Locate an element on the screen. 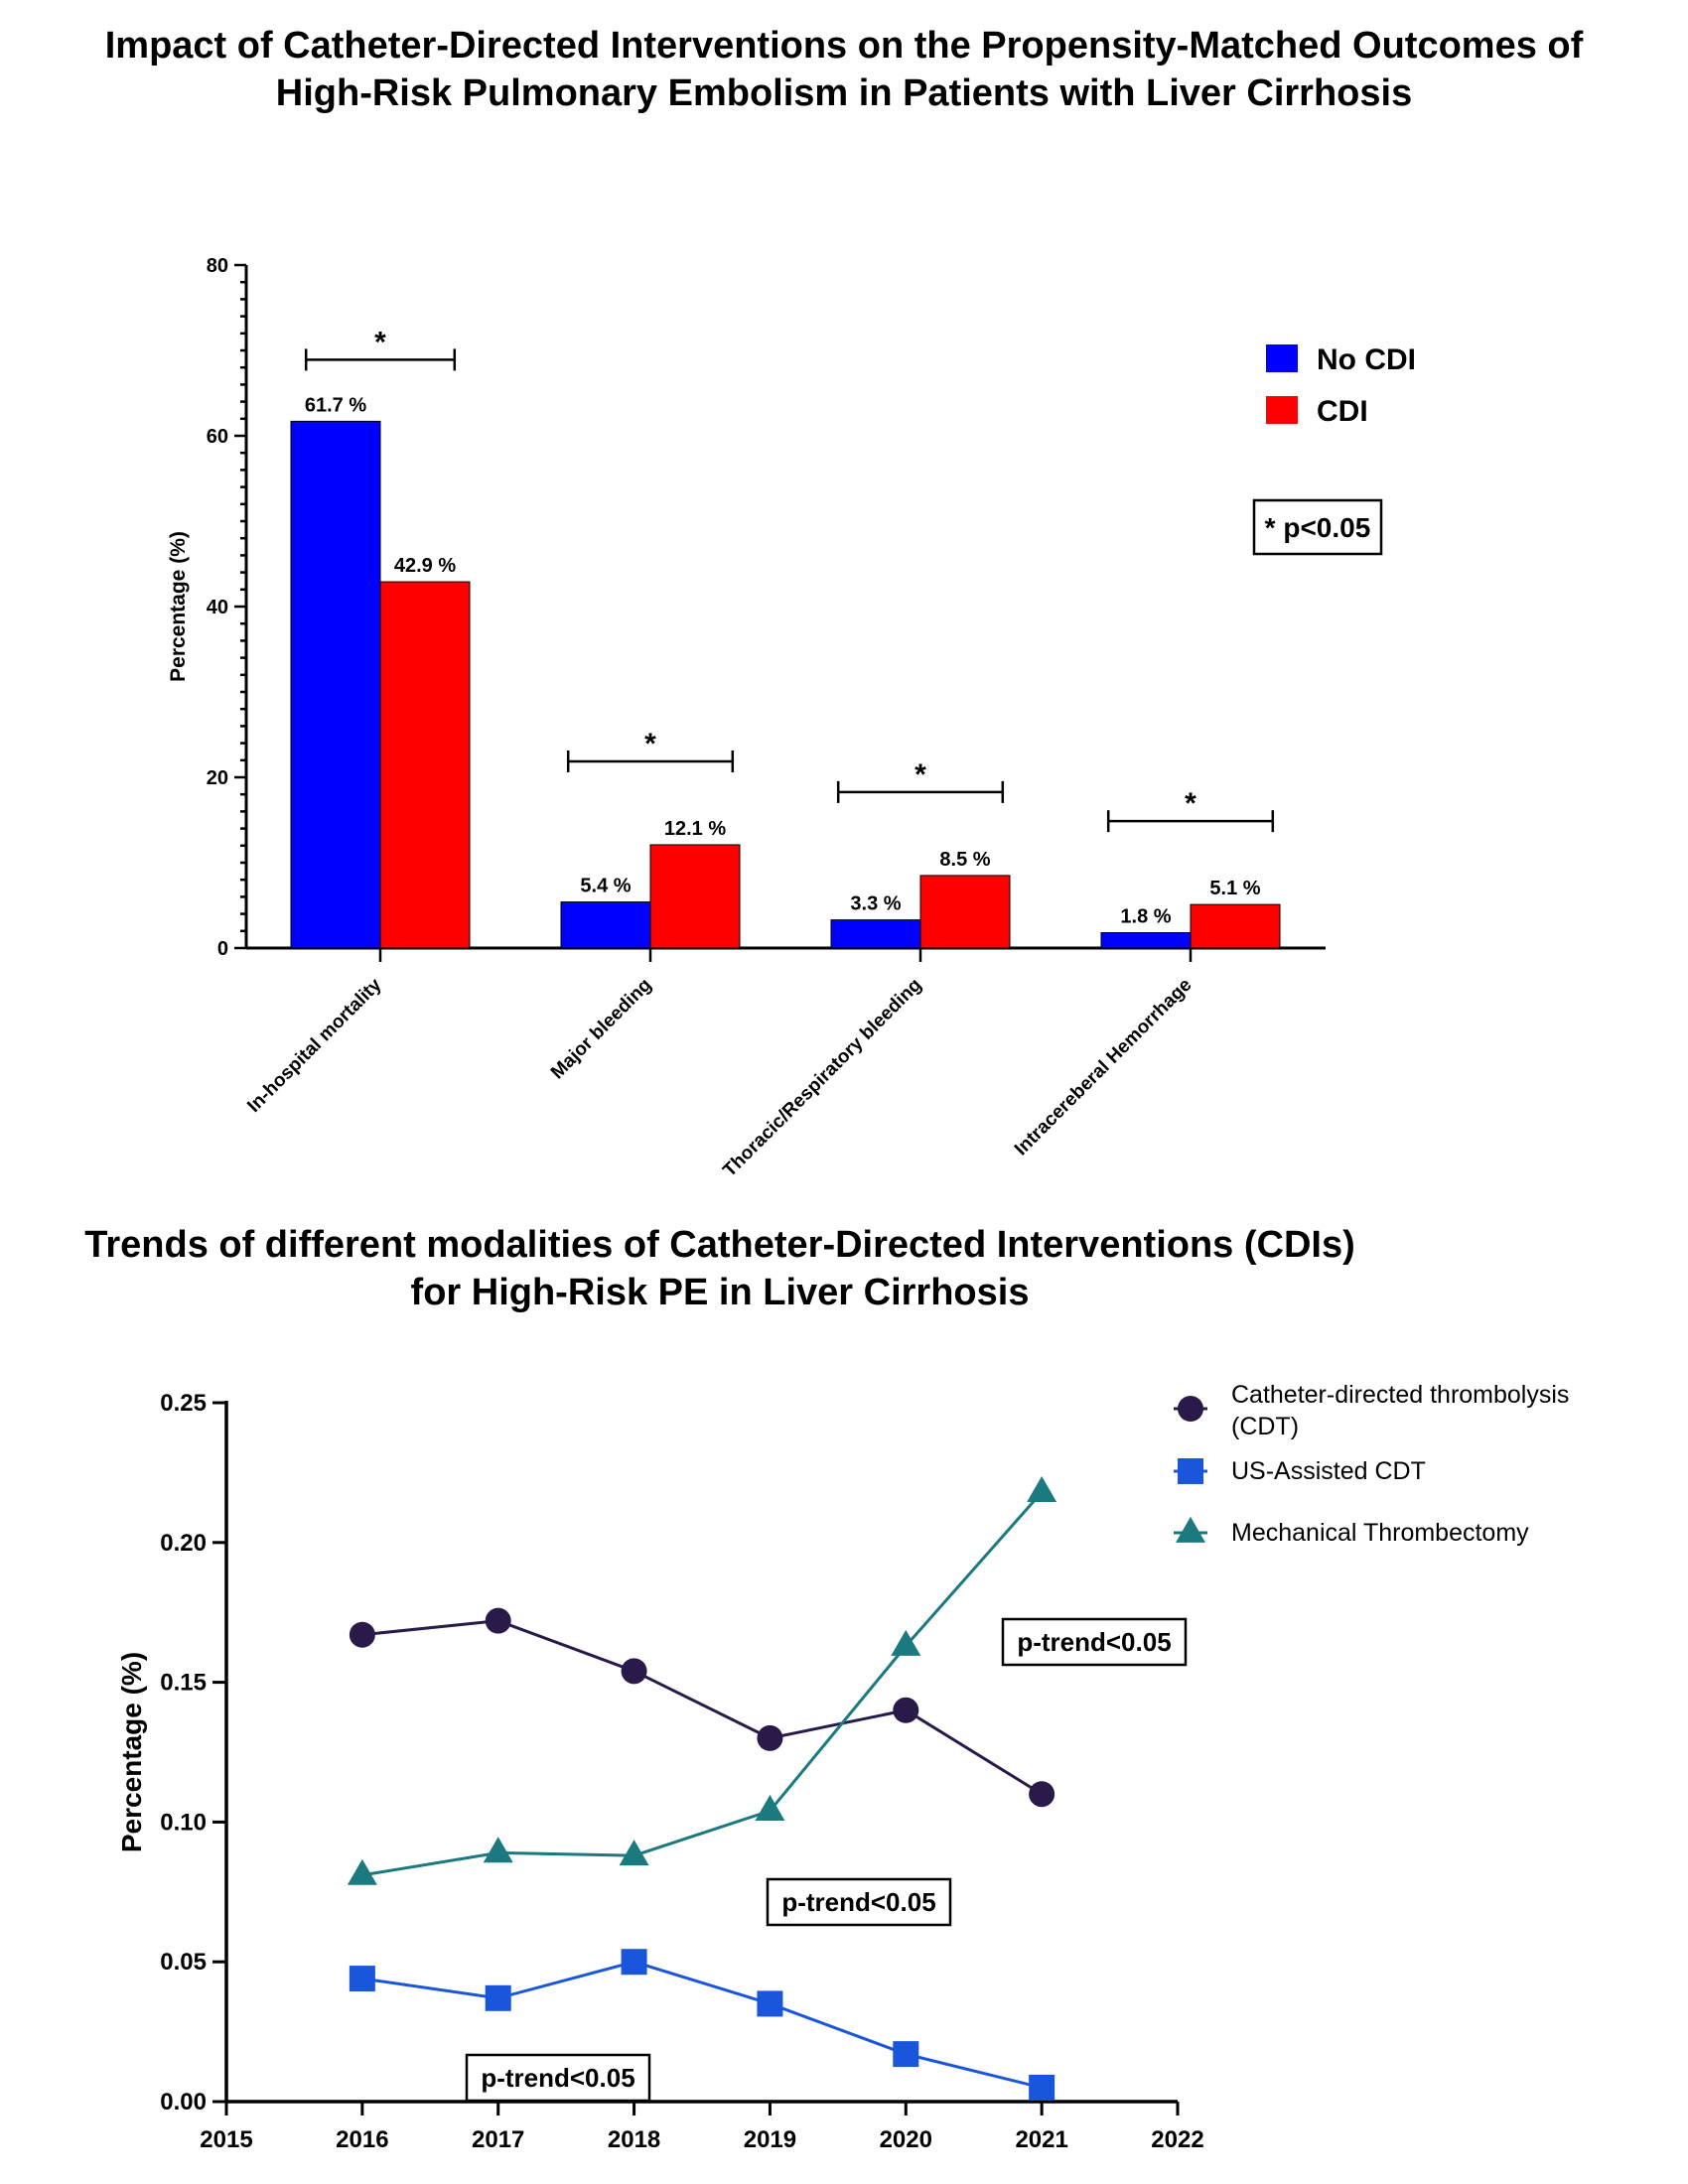 This screenshot has height=2184, width=1688. bar-data-label: 1.8 % is located at coordinates (1145, 917).